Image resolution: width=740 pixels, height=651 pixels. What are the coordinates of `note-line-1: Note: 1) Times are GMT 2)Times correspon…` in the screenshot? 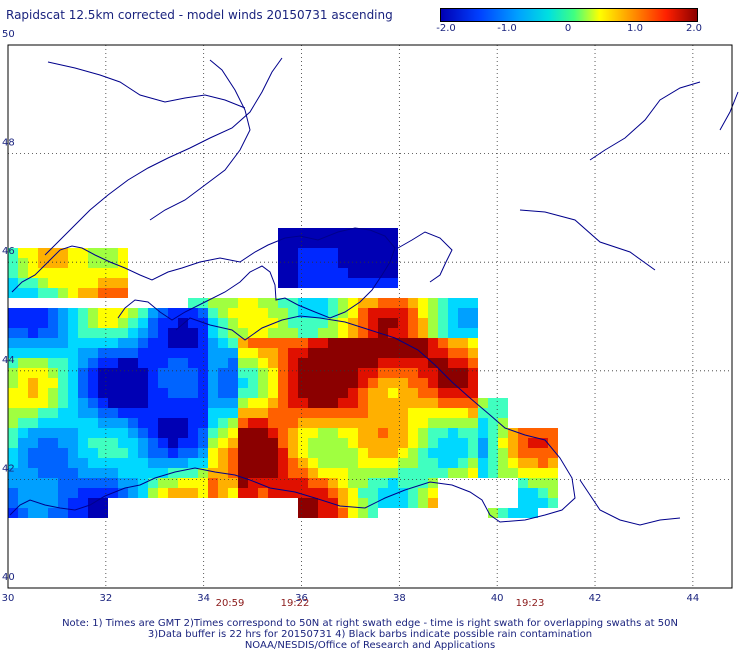 It's located at (370, 623).